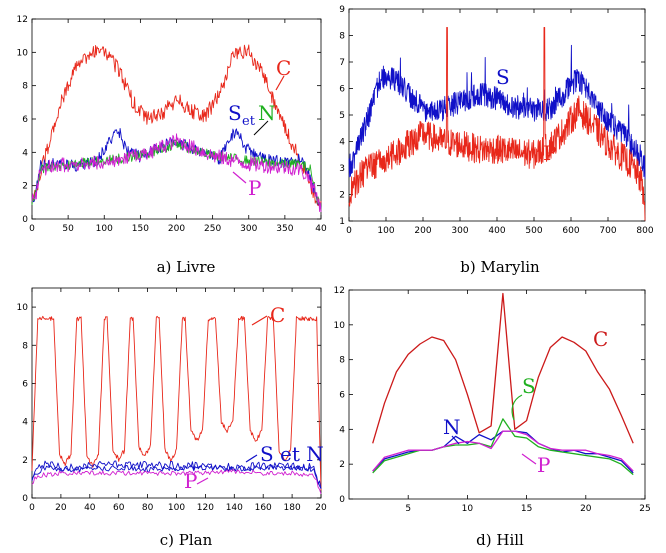  I want to click on x-tick-label: 500, so click(533, 231).